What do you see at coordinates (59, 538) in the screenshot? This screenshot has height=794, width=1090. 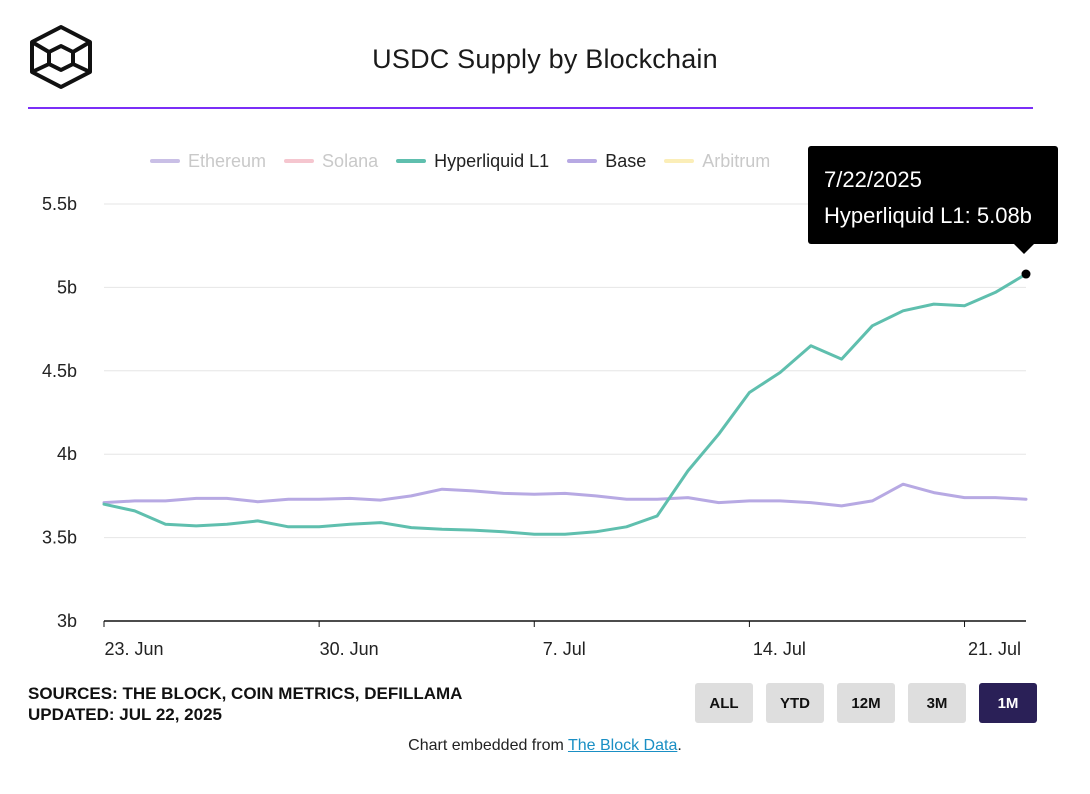 I see `y-tick-label: 3.5b` at bounding box center [59, 538].